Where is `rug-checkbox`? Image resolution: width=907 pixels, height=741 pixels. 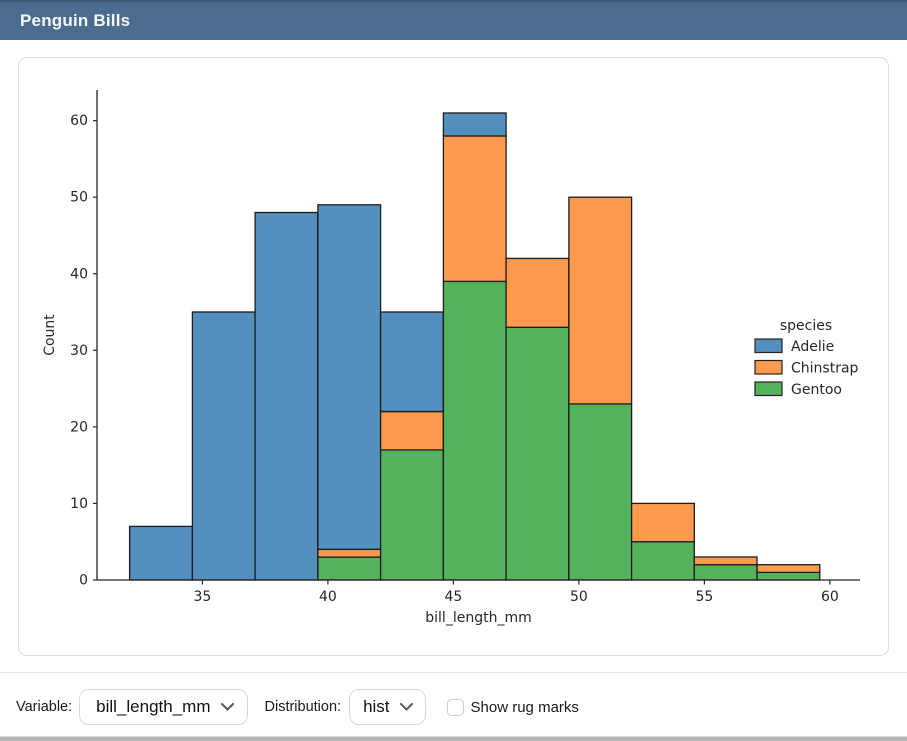 rug-checkbox is located at coordinates (455, 707).